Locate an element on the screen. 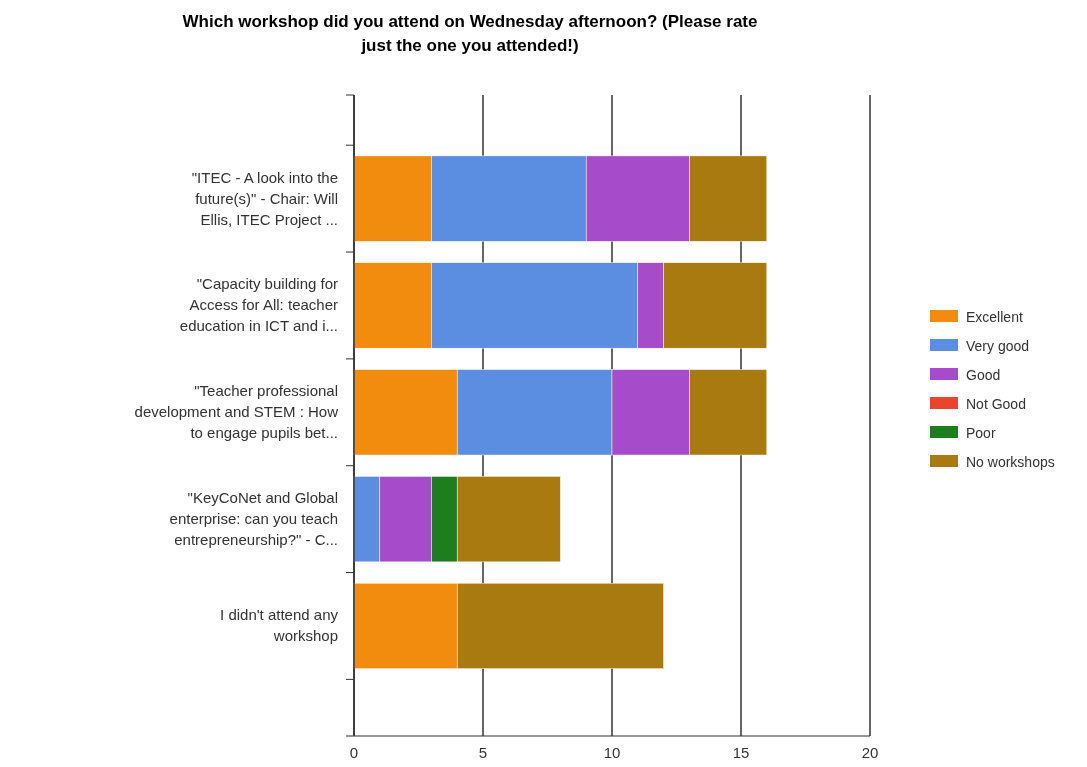 The width and height of the screenshot is (1087, 767). legend-label: Not Good is located at coordinates (996, 404).